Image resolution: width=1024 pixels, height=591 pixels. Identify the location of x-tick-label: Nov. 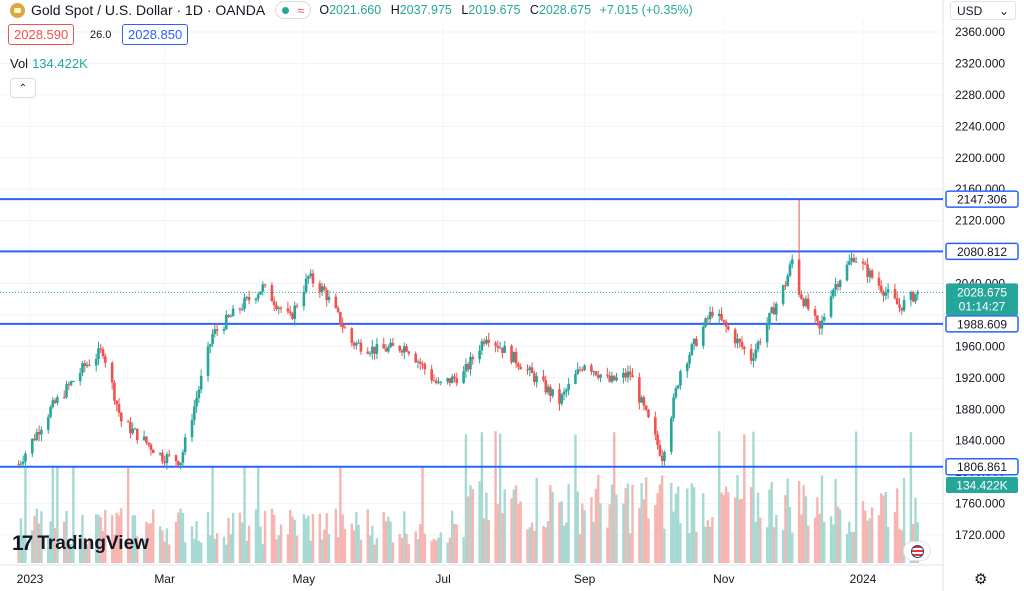
(723, 579).